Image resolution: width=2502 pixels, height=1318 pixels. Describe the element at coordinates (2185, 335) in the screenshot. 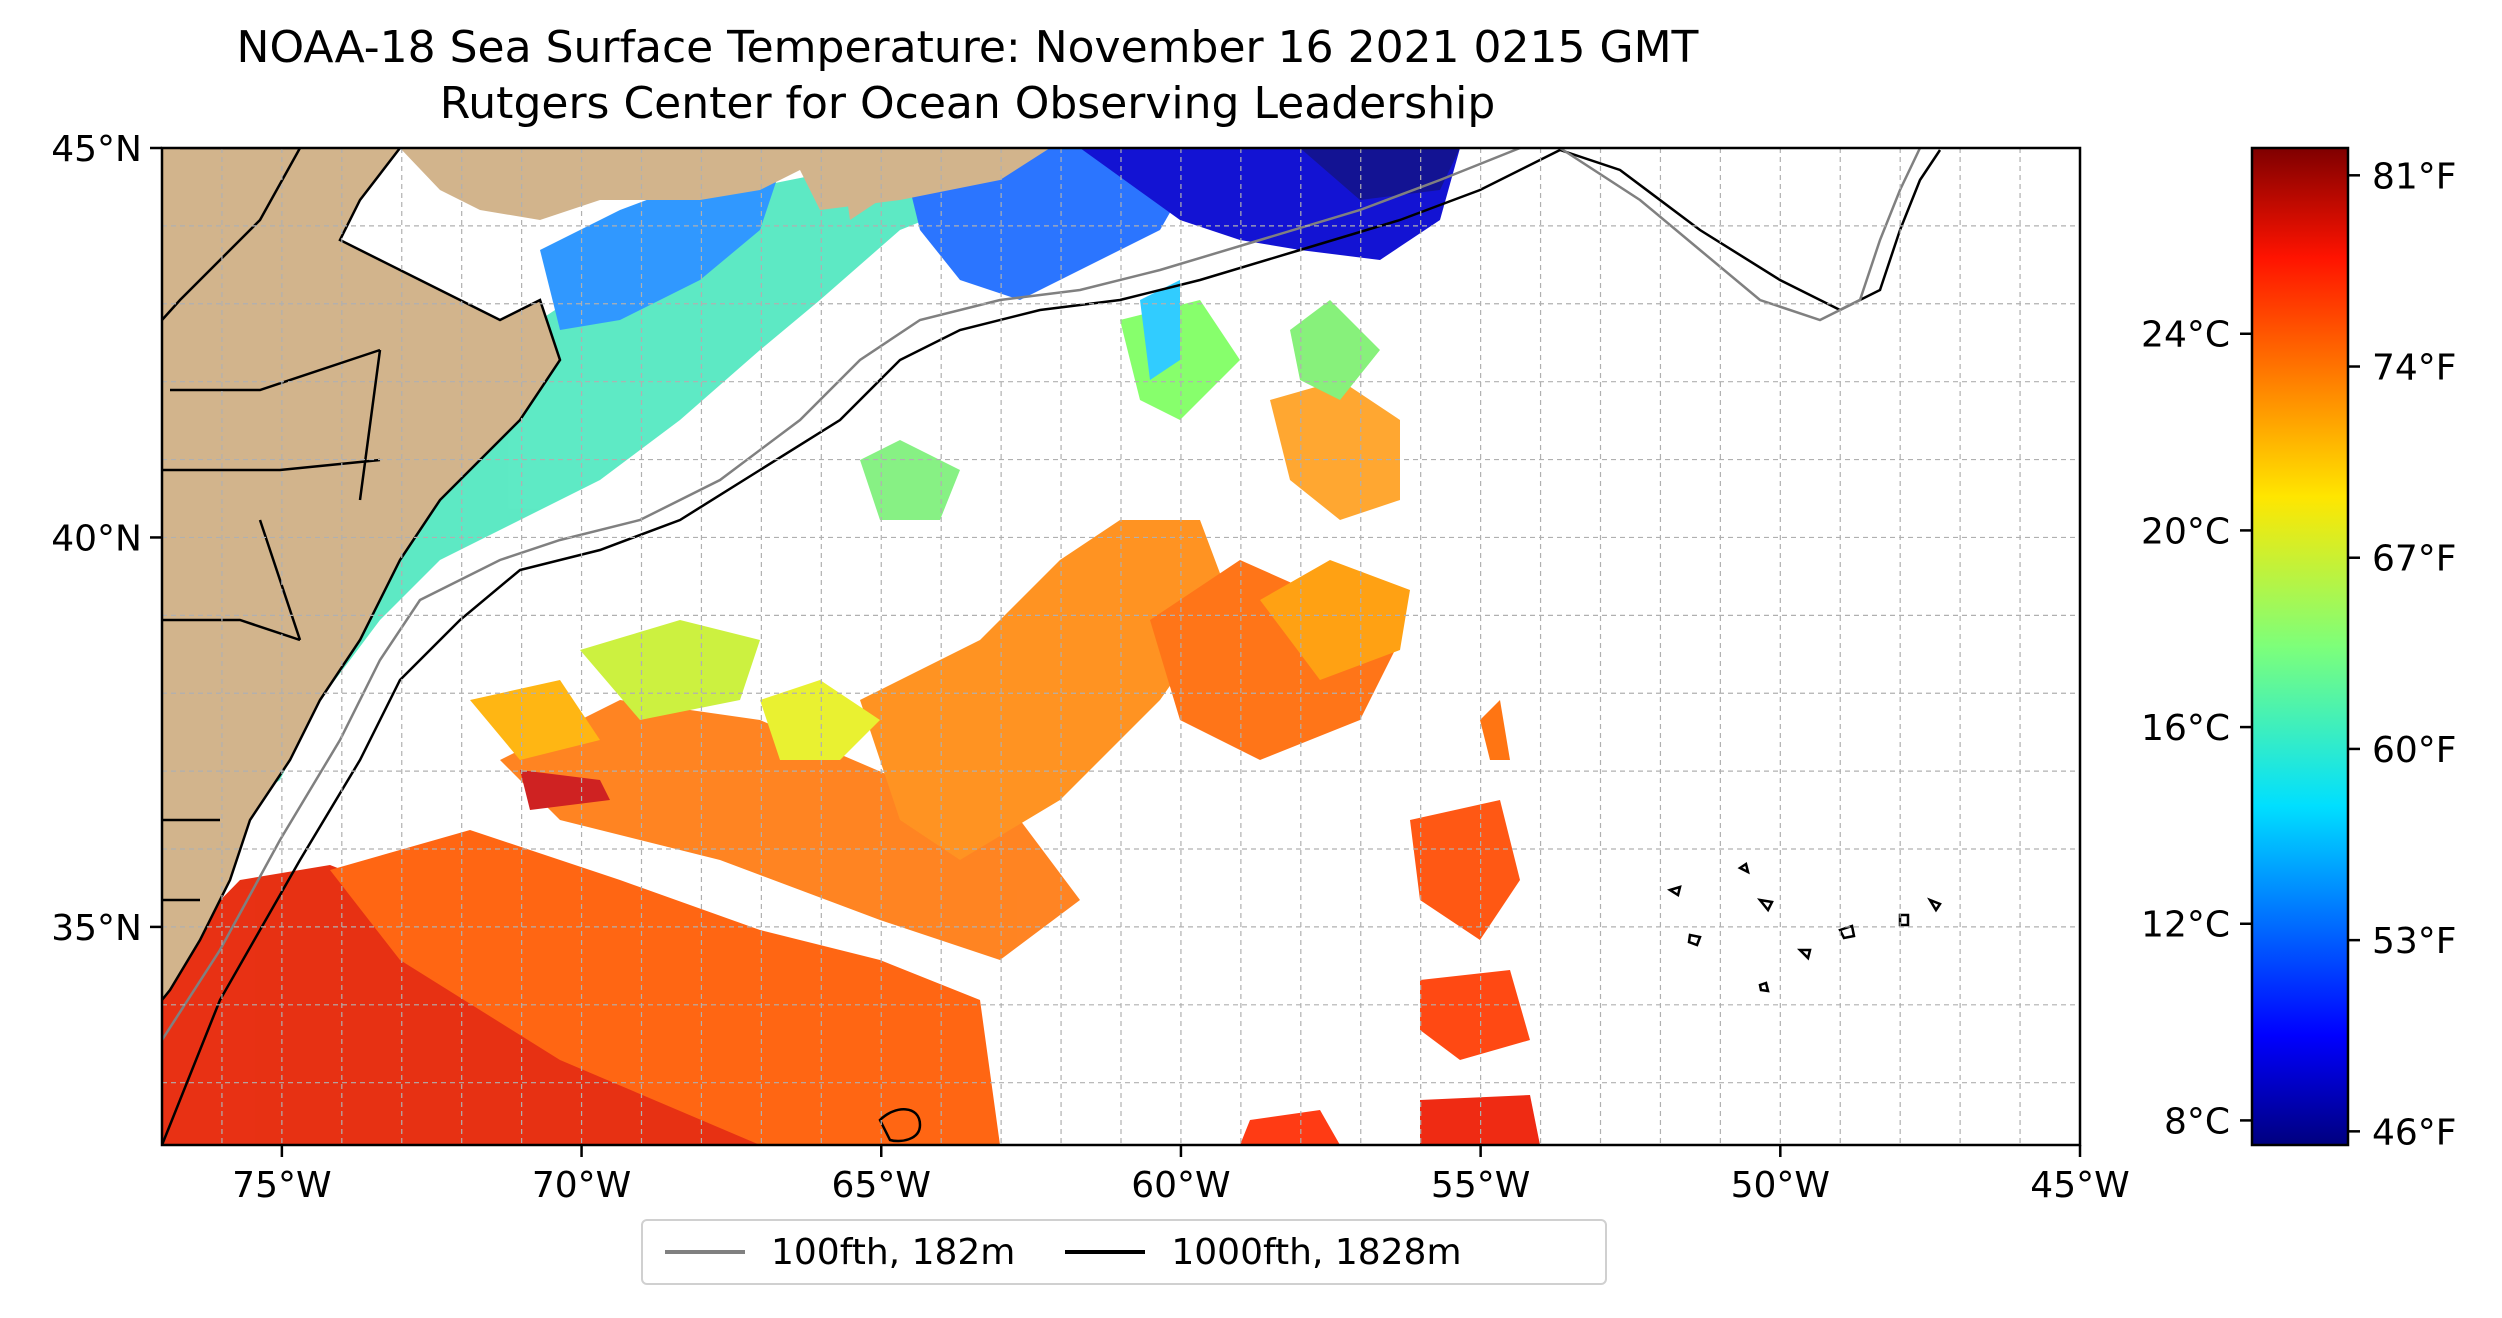

I see `cbar-c-tick-label: 24°C` at that location.